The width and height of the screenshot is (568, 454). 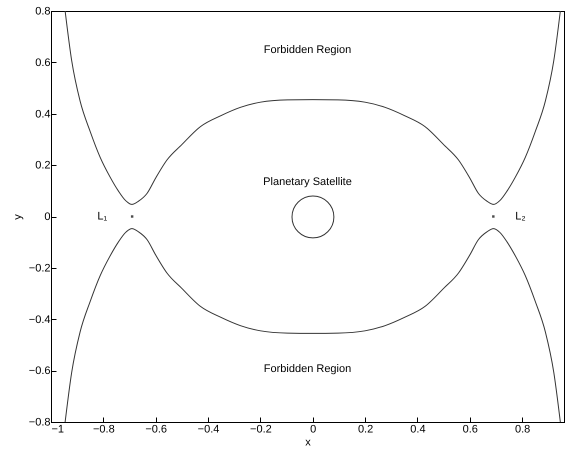 I want to click on y-tick-label: 0, so click(x=47, y=217).